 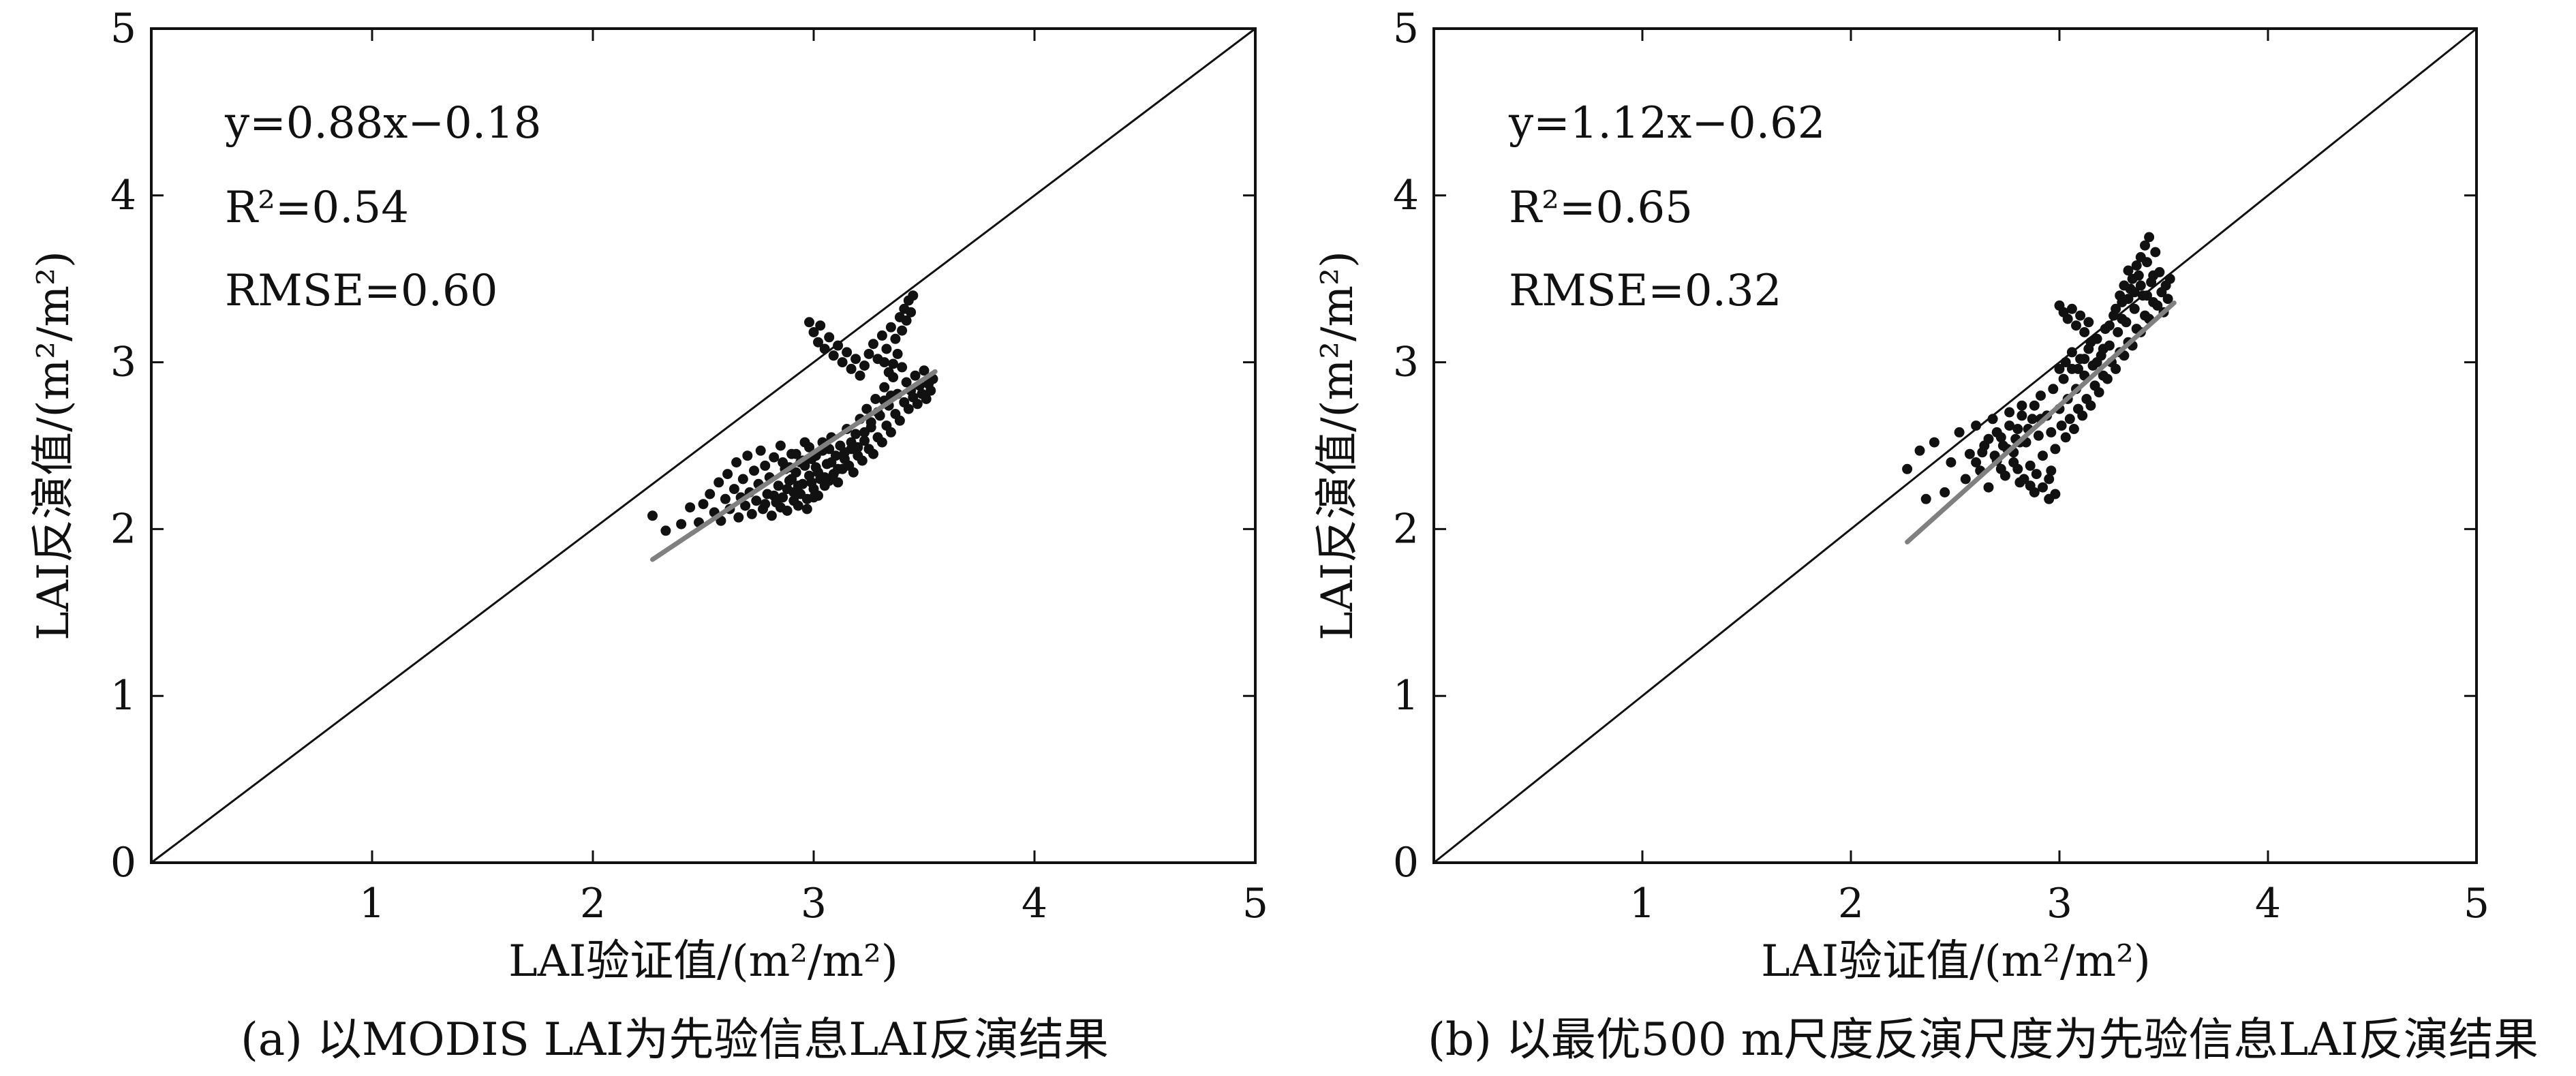 What do you see at coordinates (1255, 903) in the screenshot?
I see `x-tick-label: 5` at bounding box center [1255, 903].